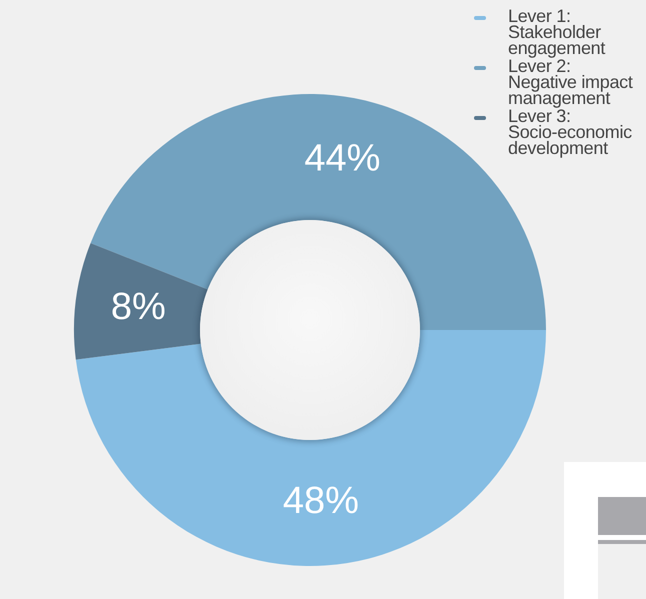 This screenshot has height=599, width=646. I want to click on data-label: 8%, so click(138, 307).